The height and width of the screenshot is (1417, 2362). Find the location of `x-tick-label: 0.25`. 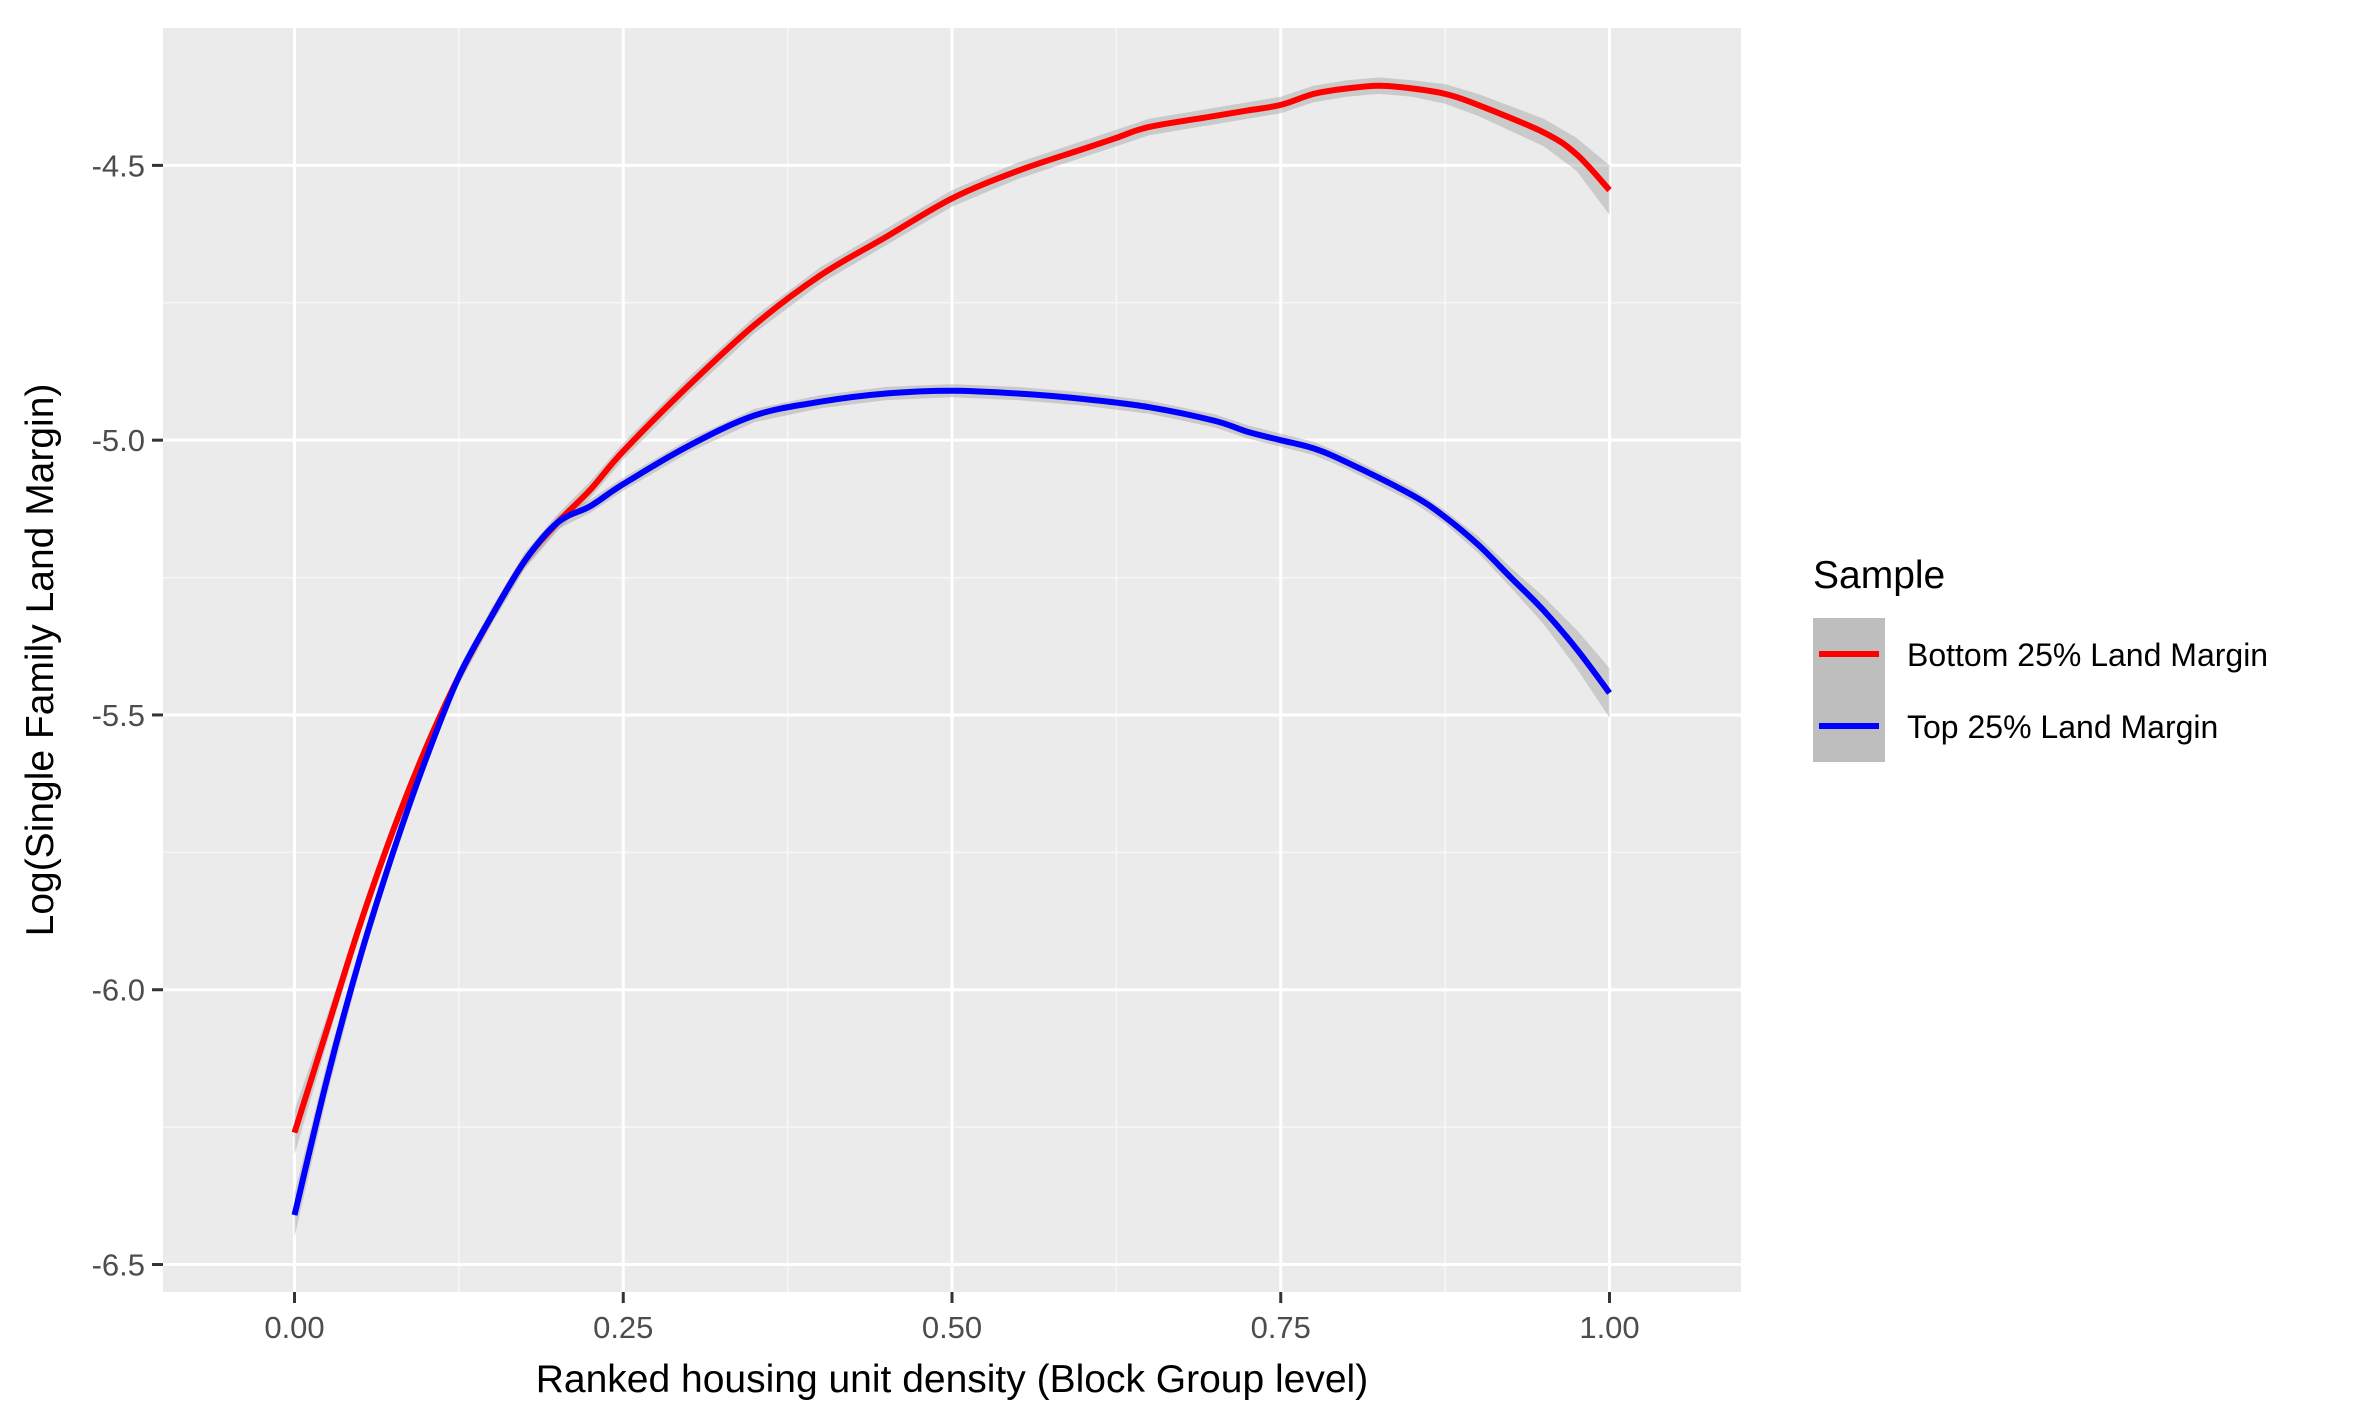

x-tick-label: 0.25 is located at coordinates (623, 1327).